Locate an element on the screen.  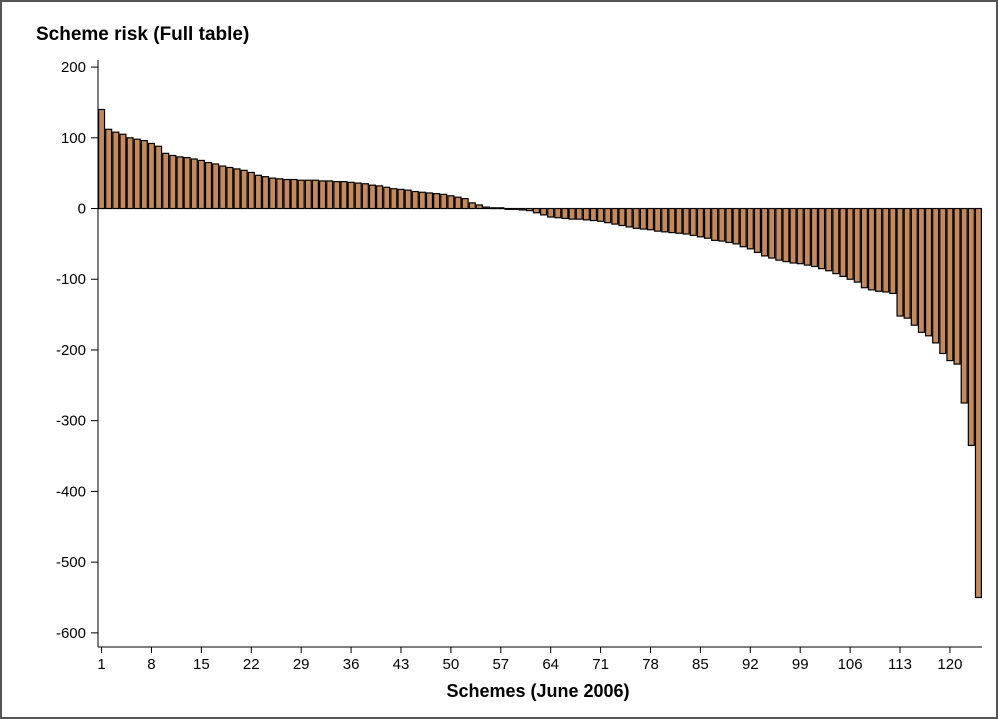
y-tick-label: 200 is located at coordinates (73, 67).